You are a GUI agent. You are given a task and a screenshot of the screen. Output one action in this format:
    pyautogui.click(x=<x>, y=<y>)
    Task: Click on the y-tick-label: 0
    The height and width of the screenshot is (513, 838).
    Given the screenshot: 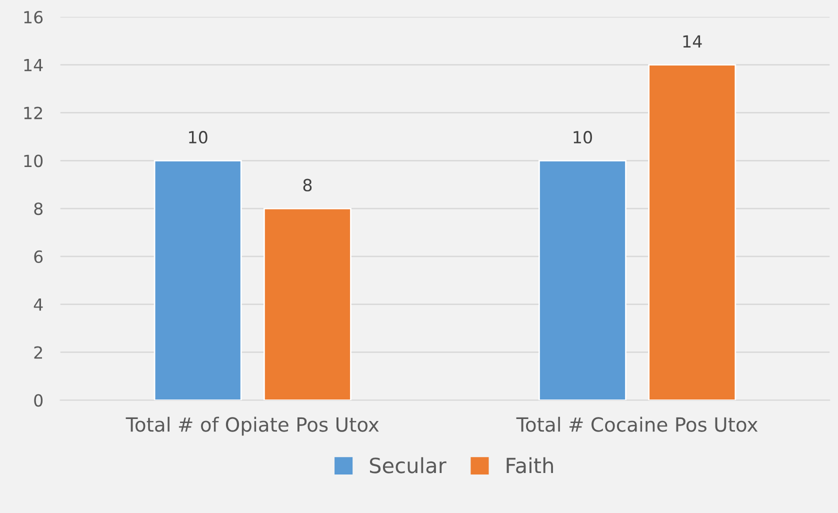 What is the action you would take?
    pyautogui.click(x=38, y=400)
    